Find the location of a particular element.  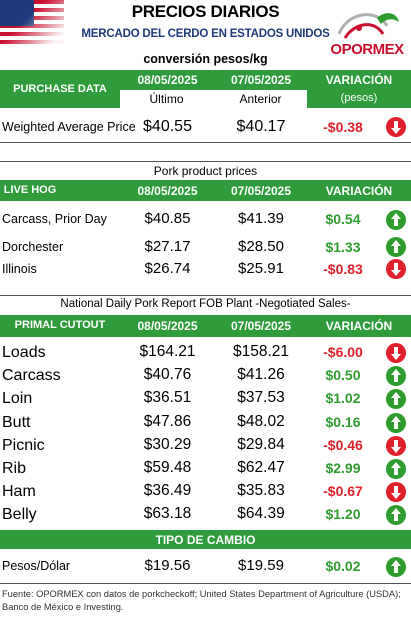

row-value-previous: $35.83 is located at coordinates (261, 491).